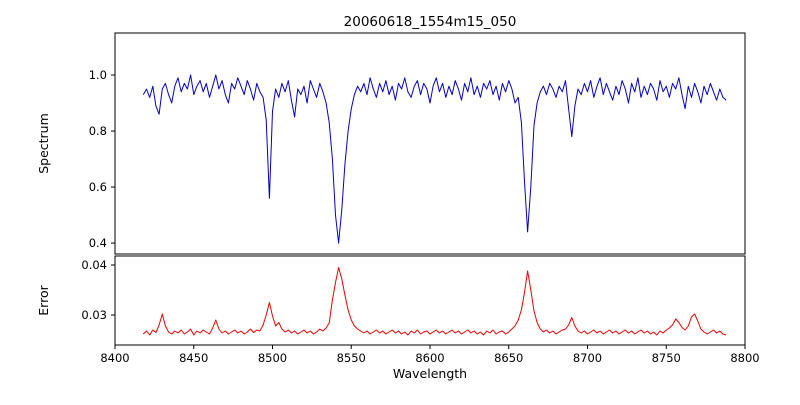 The image size is (800, 405). I want to click on x-tick-label: 8600, so click(429, 358).